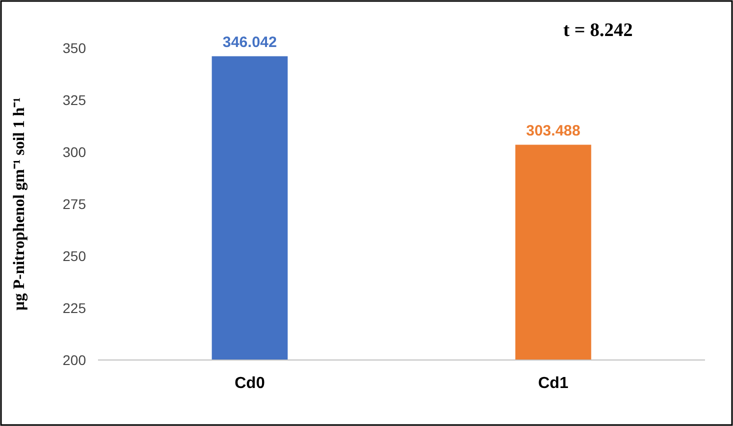  I want to click on y-tick-label: 225, so click(74, 308).